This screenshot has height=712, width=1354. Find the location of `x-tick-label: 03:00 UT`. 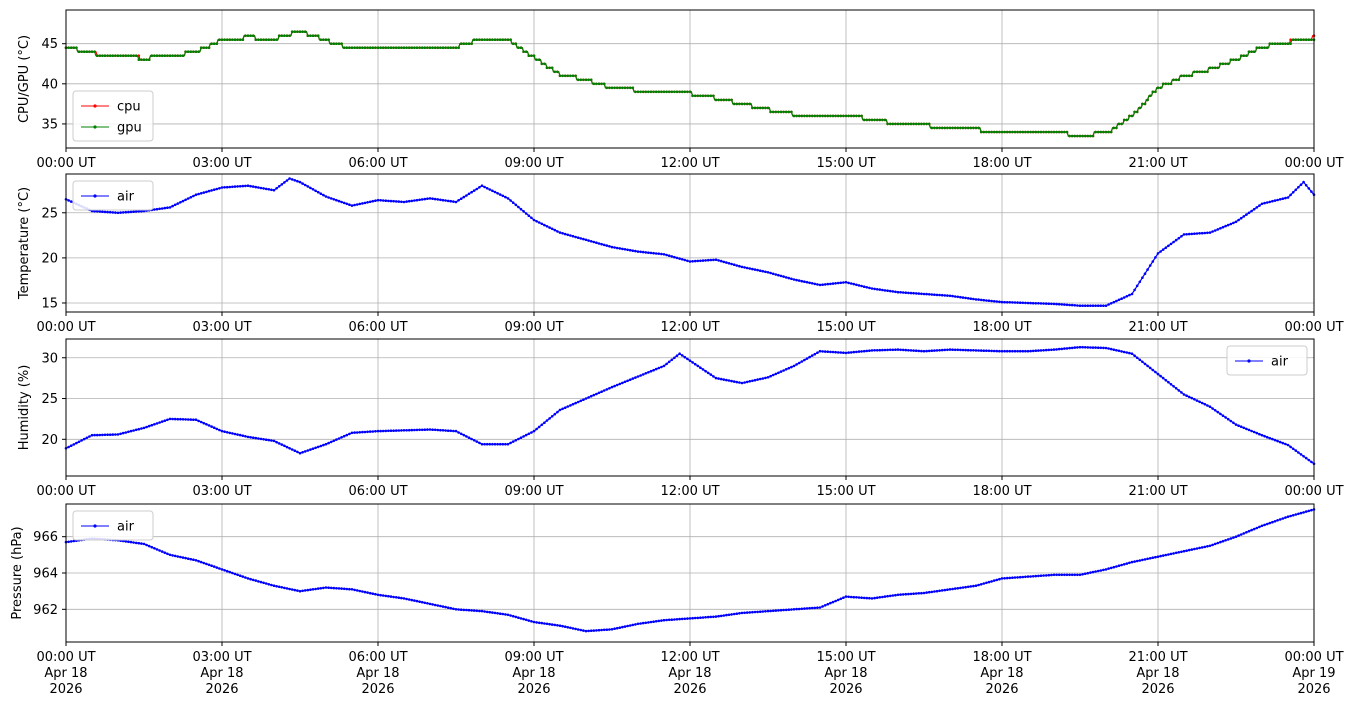

x-tick-label: 03:00 UT is located at coordinates (221, 657).